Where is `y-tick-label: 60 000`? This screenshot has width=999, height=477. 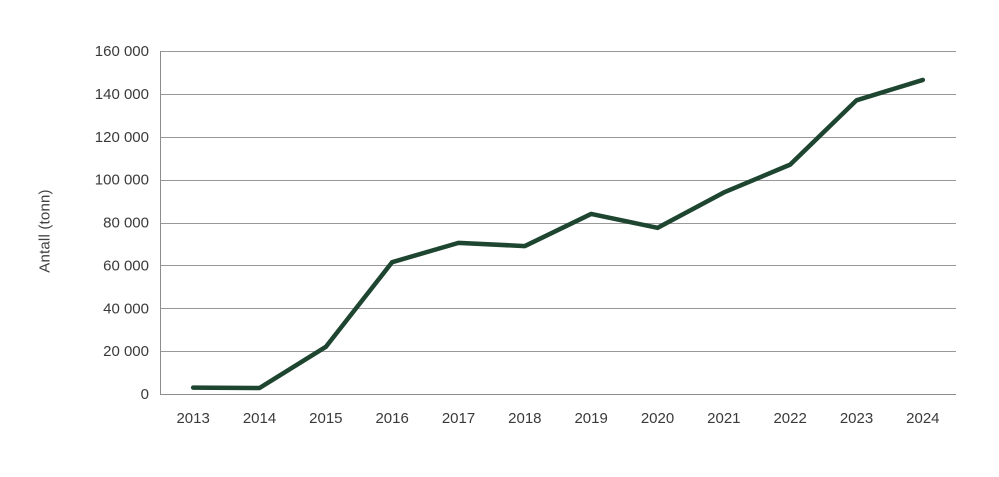 y-tick-label: 60 000 is located at coordinates (126, 265).